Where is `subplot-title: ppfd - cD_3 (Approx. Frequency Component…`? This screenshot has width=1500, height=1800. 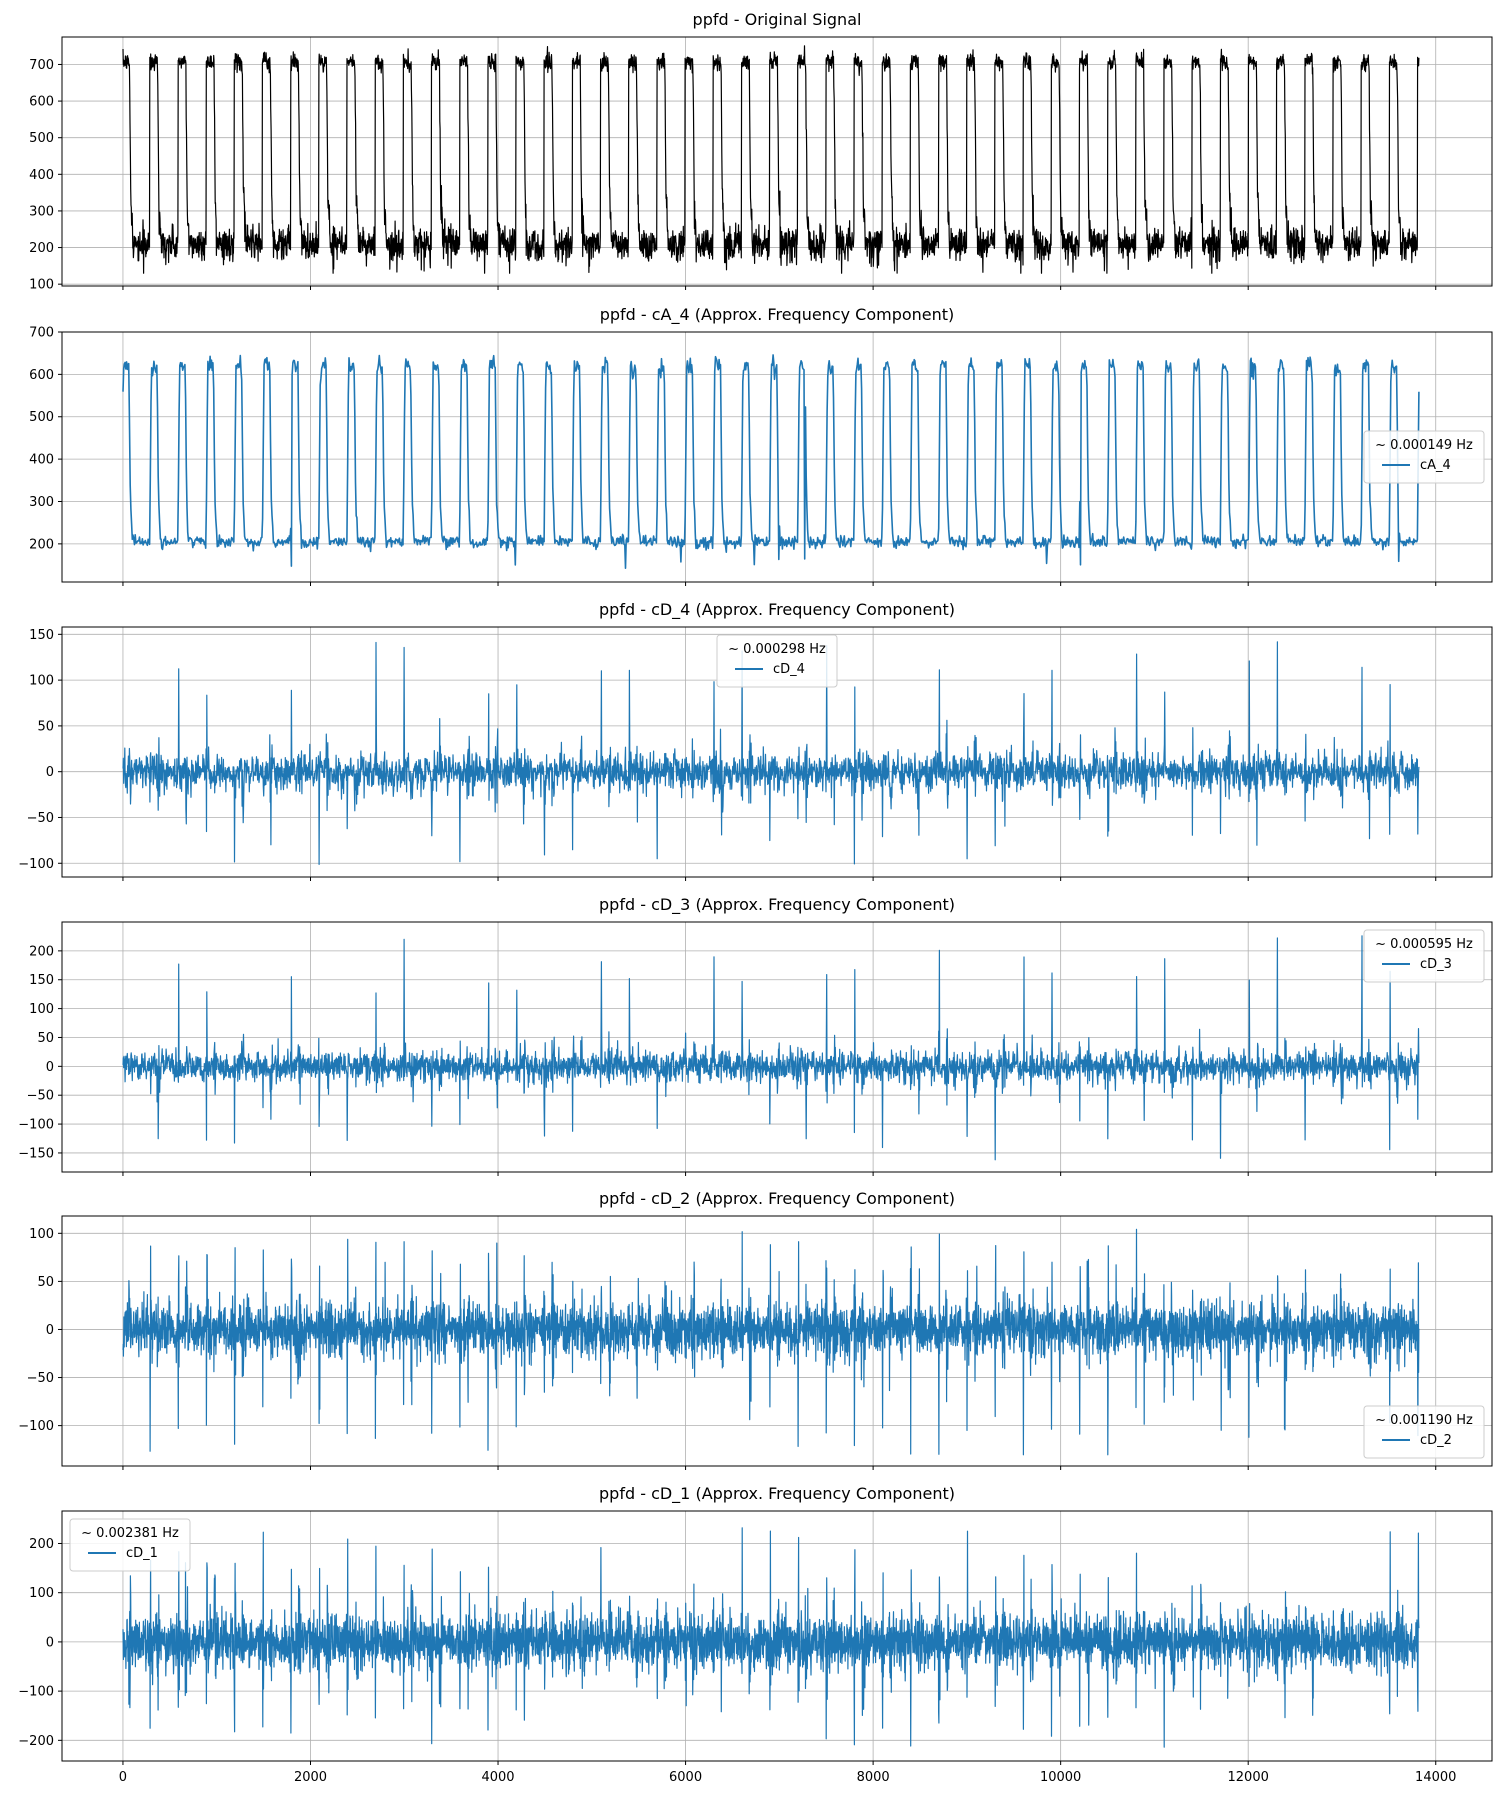
subplot-title: ppfd - cD_3 (Approx. Frequency Component… is located at coordinates (777, 905).